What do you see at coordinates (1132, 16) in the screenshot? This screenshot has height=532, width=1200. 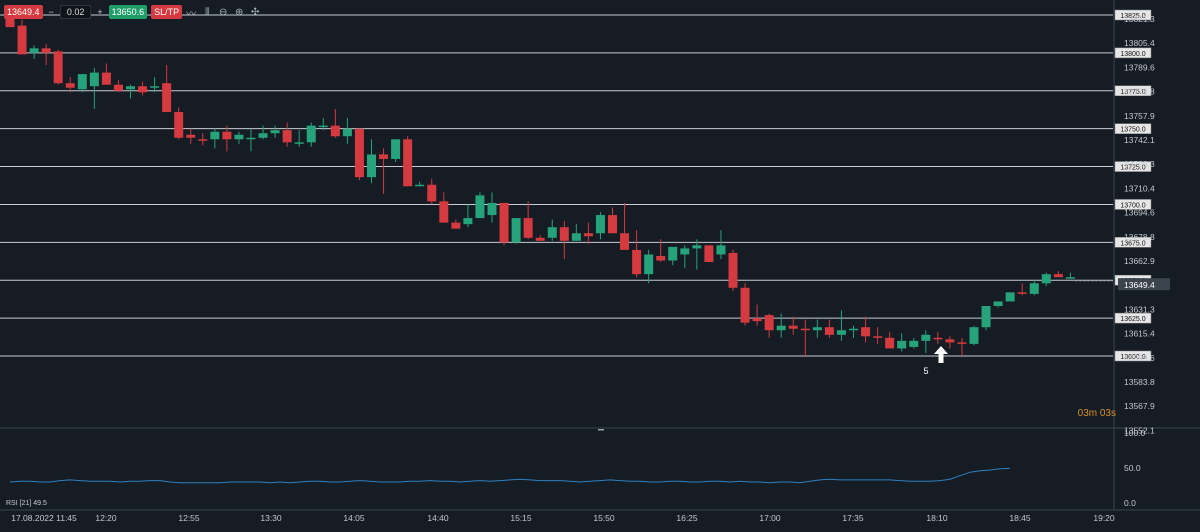 I see `price-level-label: 13825.0` at bounding box center [1132, 16].